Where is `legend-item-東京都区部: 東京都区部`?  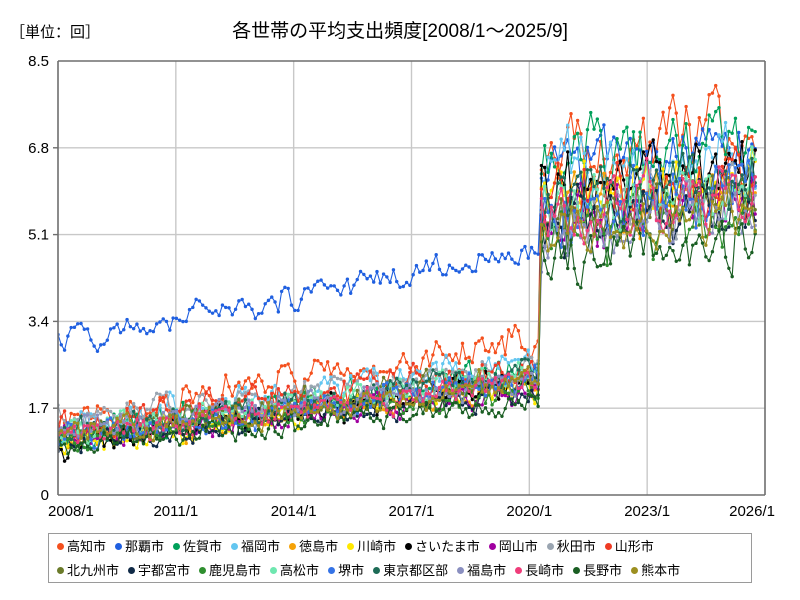 legend-item-東京都区部: 東京都区部 is located at coordinates (410, 570).